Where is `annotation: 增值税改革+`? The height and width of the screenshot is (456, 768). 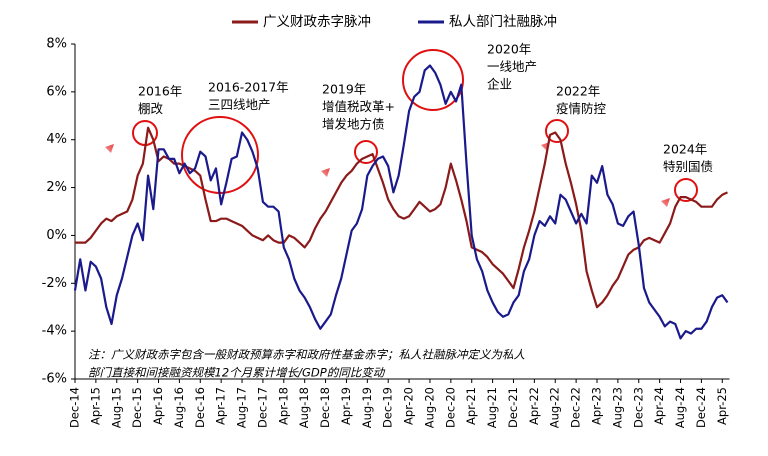
annotation: 增值税改革+ is located at coordinates (358, 106).